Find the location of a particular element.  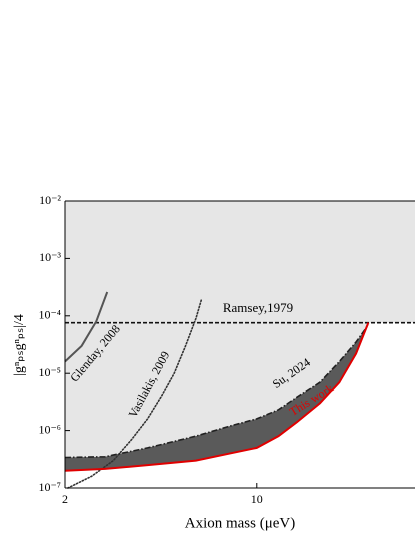

y-tick-label: 10⁻⁴ is located at coordinates (49, 315).